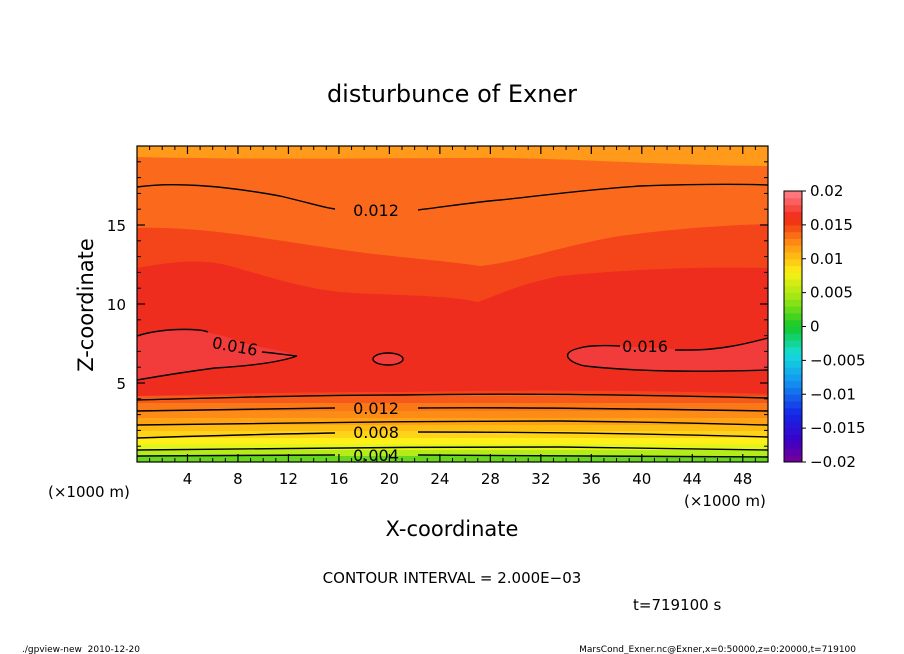  I want to click on band-0.012, so click(452, 407).